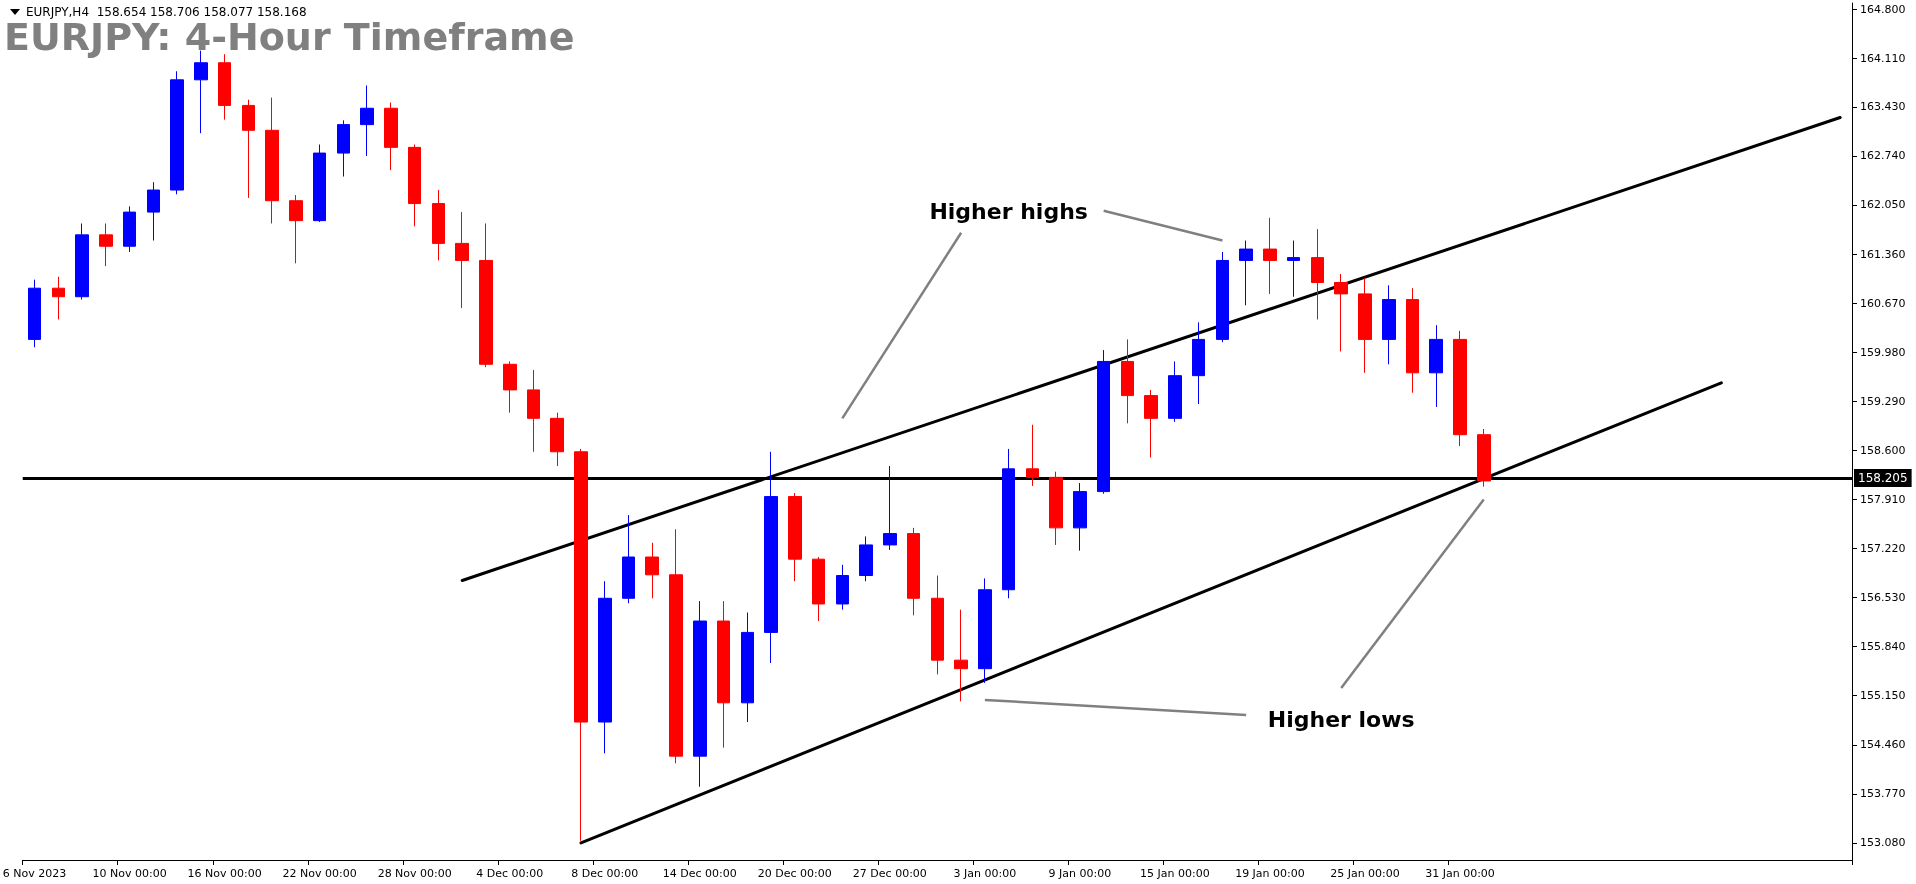 The image size is (1916, 884). Describe the element at coordinates (1883, 794) in the screenshot. I see `y-tick-label: 153.770` at that location.